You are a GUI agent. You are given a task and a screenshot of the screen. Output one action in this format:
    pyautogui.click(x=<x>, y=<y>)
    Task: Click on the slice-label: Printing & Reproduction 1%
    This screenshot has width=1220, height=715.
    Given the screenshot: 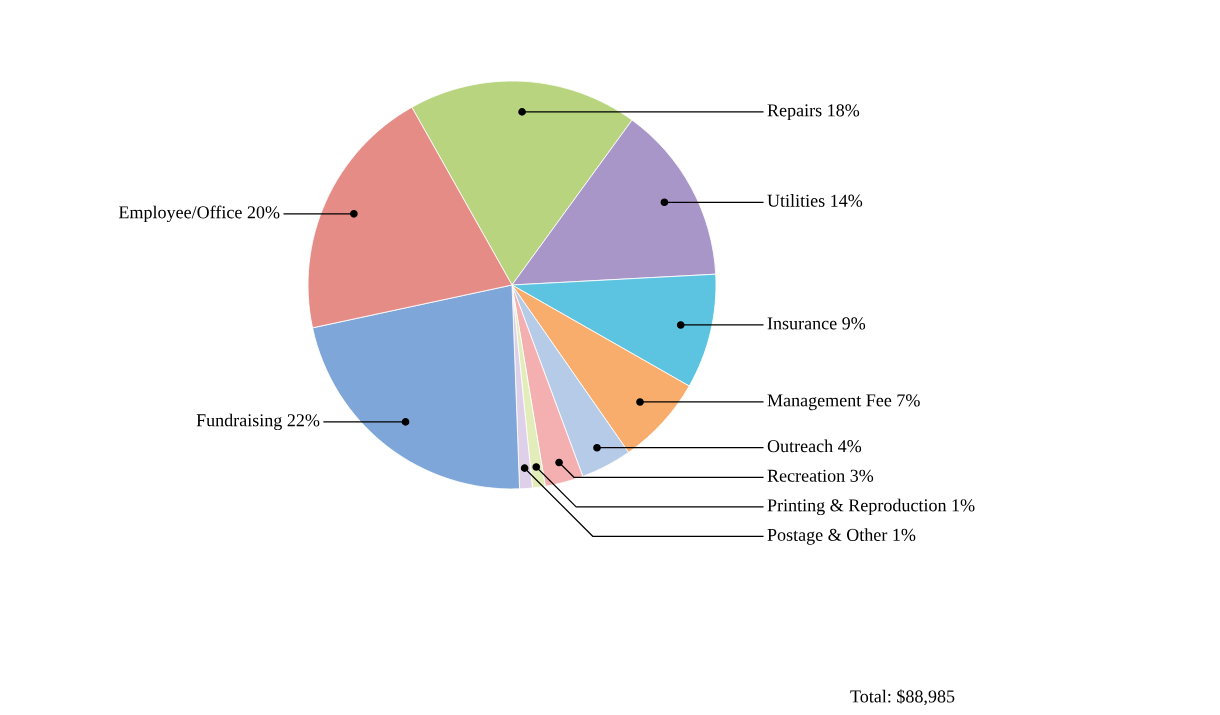 What is the action you would take?
    pyautogui.click(x=871, y=507)
    